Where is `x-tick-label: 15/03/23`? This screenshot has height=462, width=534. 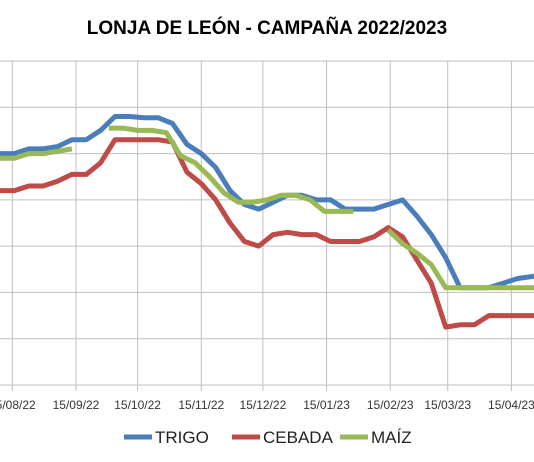 x-tick-label: 15/03/23 is located at coordinates (447, 405).